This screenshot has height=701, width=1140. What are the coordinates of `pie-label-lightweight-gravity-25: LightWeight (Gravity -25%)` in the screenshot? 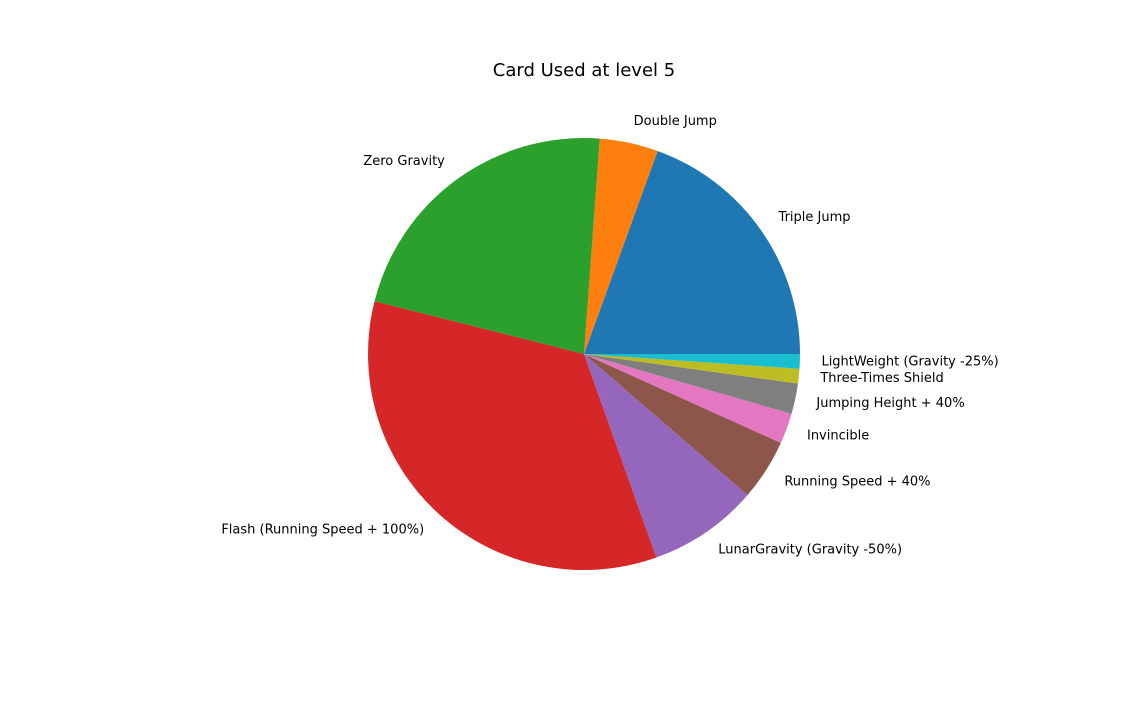 It's located at (909, 362).